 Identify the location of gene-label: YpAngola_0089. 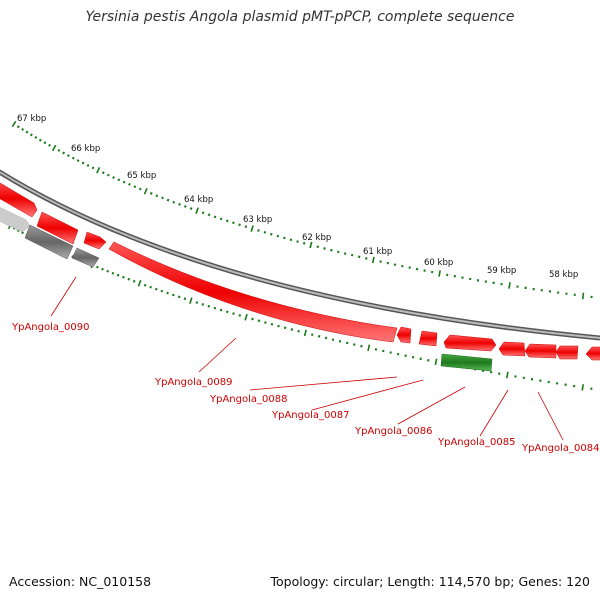
(193, 382).